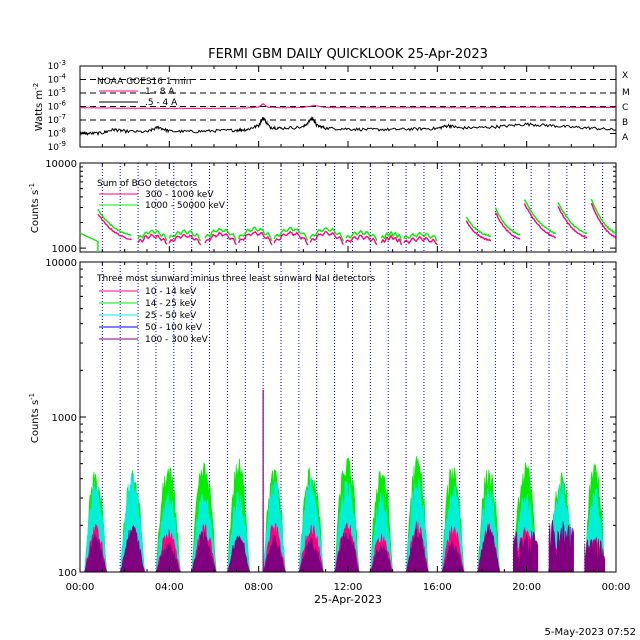 This screenshot has width=640, height=640. I want to click on legend-title: Sum of BGO detectors, so click(147, 184).